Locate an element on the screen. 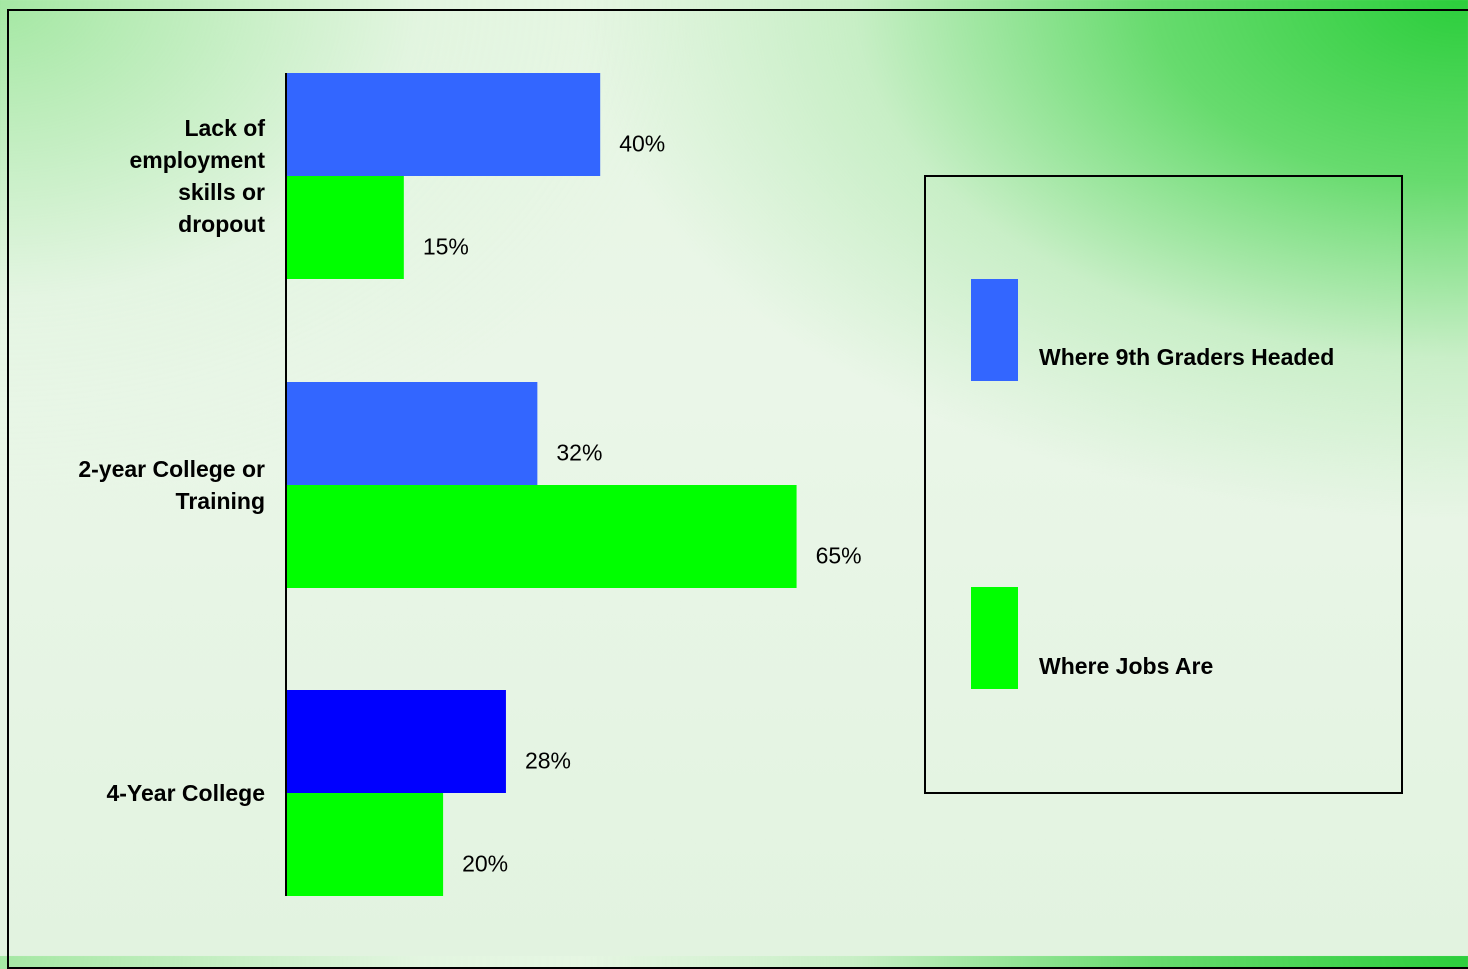 Image resolution: width=1468 pixels, height=969 pixels. category-label-0: Lack of employment skills or dropout is located at coordinates (198, 176).